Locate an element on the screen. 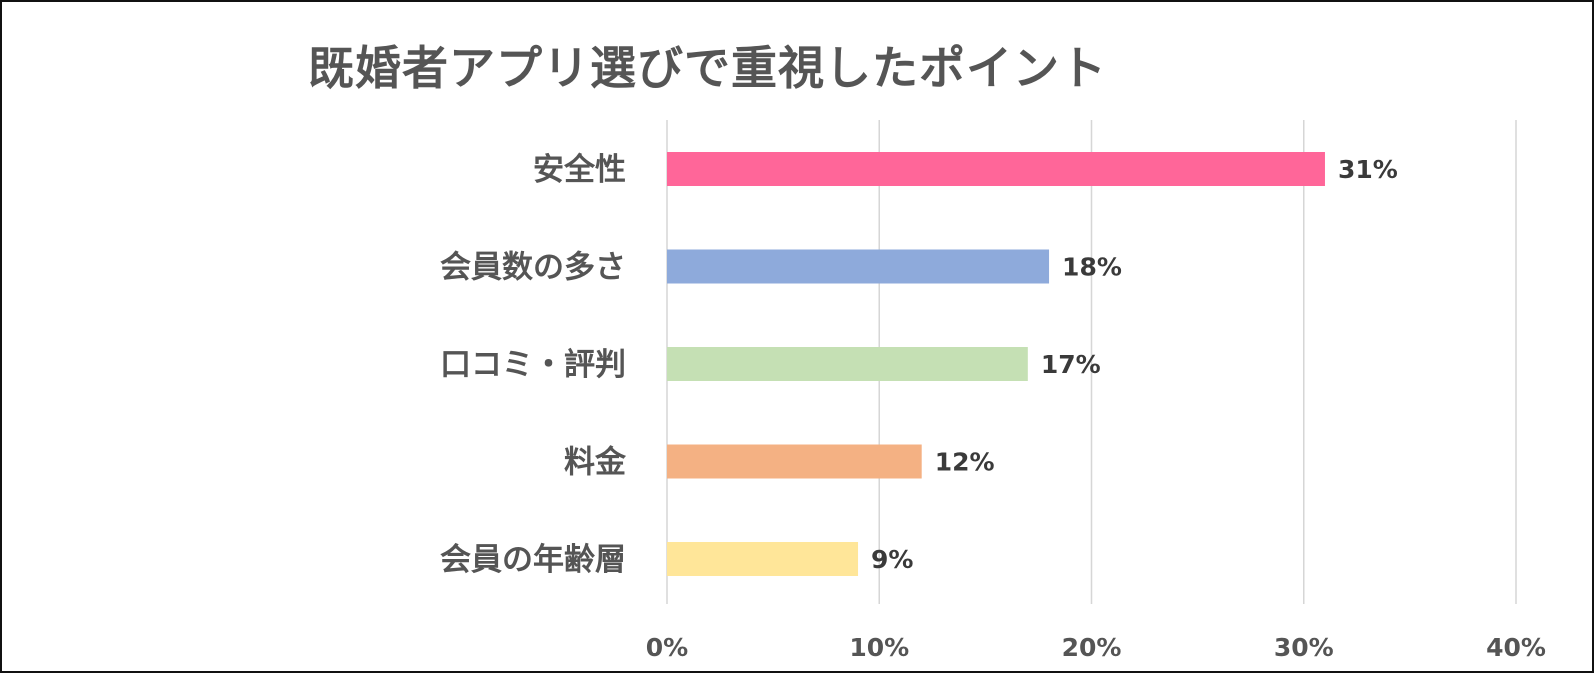  value-label: 31% is located at coordinates (1368, 169).